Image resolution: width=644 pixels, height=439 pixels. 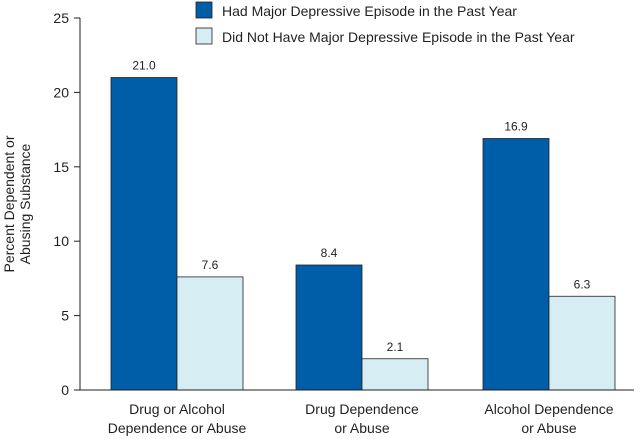 What do you see at coordinates (329, 253) in the screenshot?
I see `data-label: 8.4` at bounding box center [329, 253].